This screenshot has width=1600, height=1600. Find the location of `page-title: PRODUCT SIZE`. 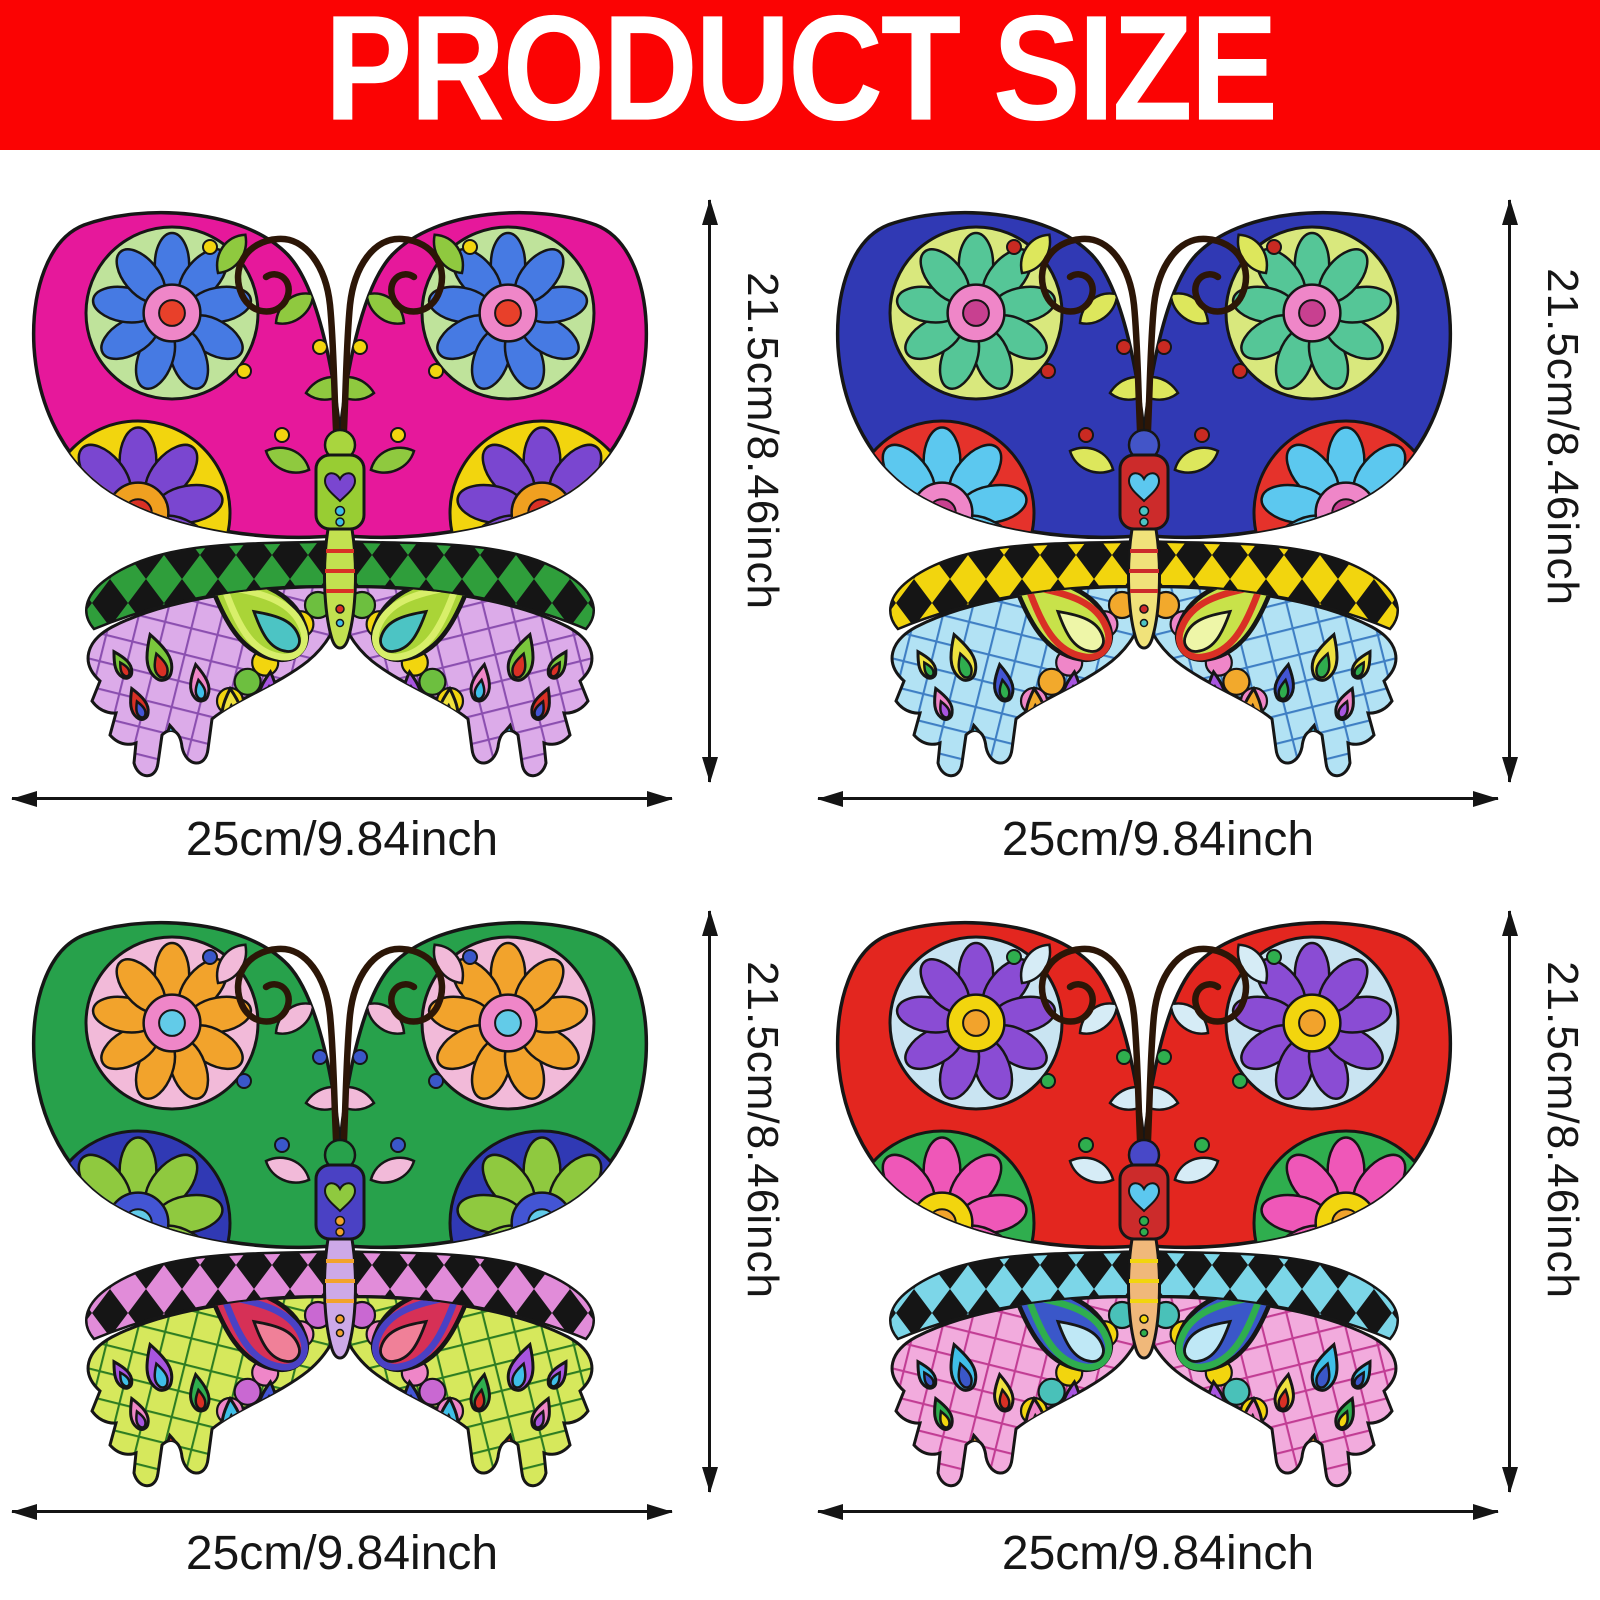

page-title: PRODUCT SIZE is located at coordinates (801, 76).